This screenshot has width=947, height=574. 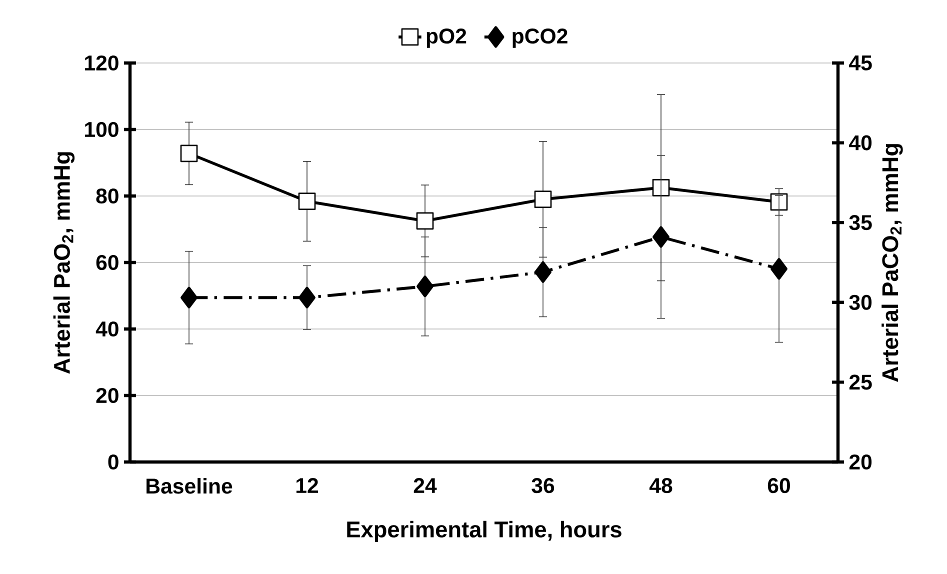 What do you see at coordinates (860, 63) in the screenshot?
I see `y2-tick-label: 45` at bounding box center [860, 63].